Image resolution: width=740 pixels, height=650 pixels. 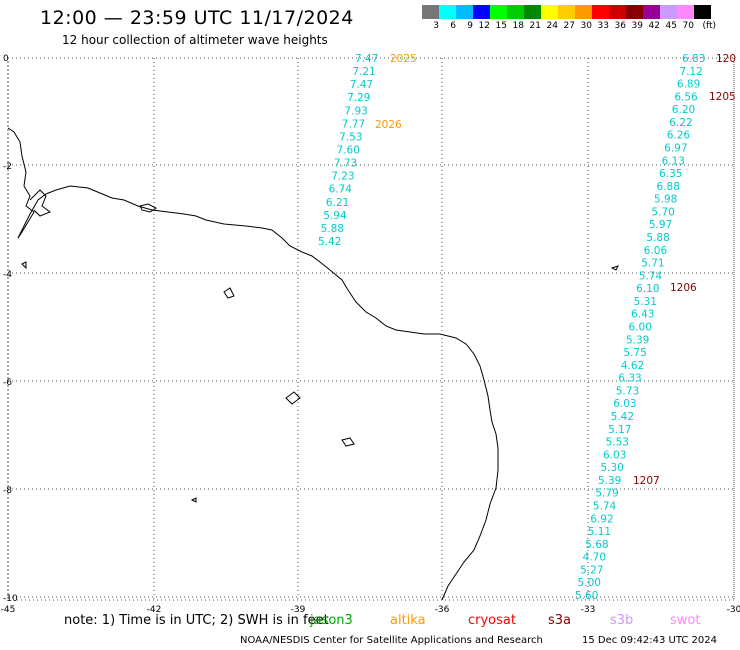 What do you see at coordinates (335, 216) in the screenshot?
I see `wave-height-reading: 5.94` at bounding box center [335, 216].